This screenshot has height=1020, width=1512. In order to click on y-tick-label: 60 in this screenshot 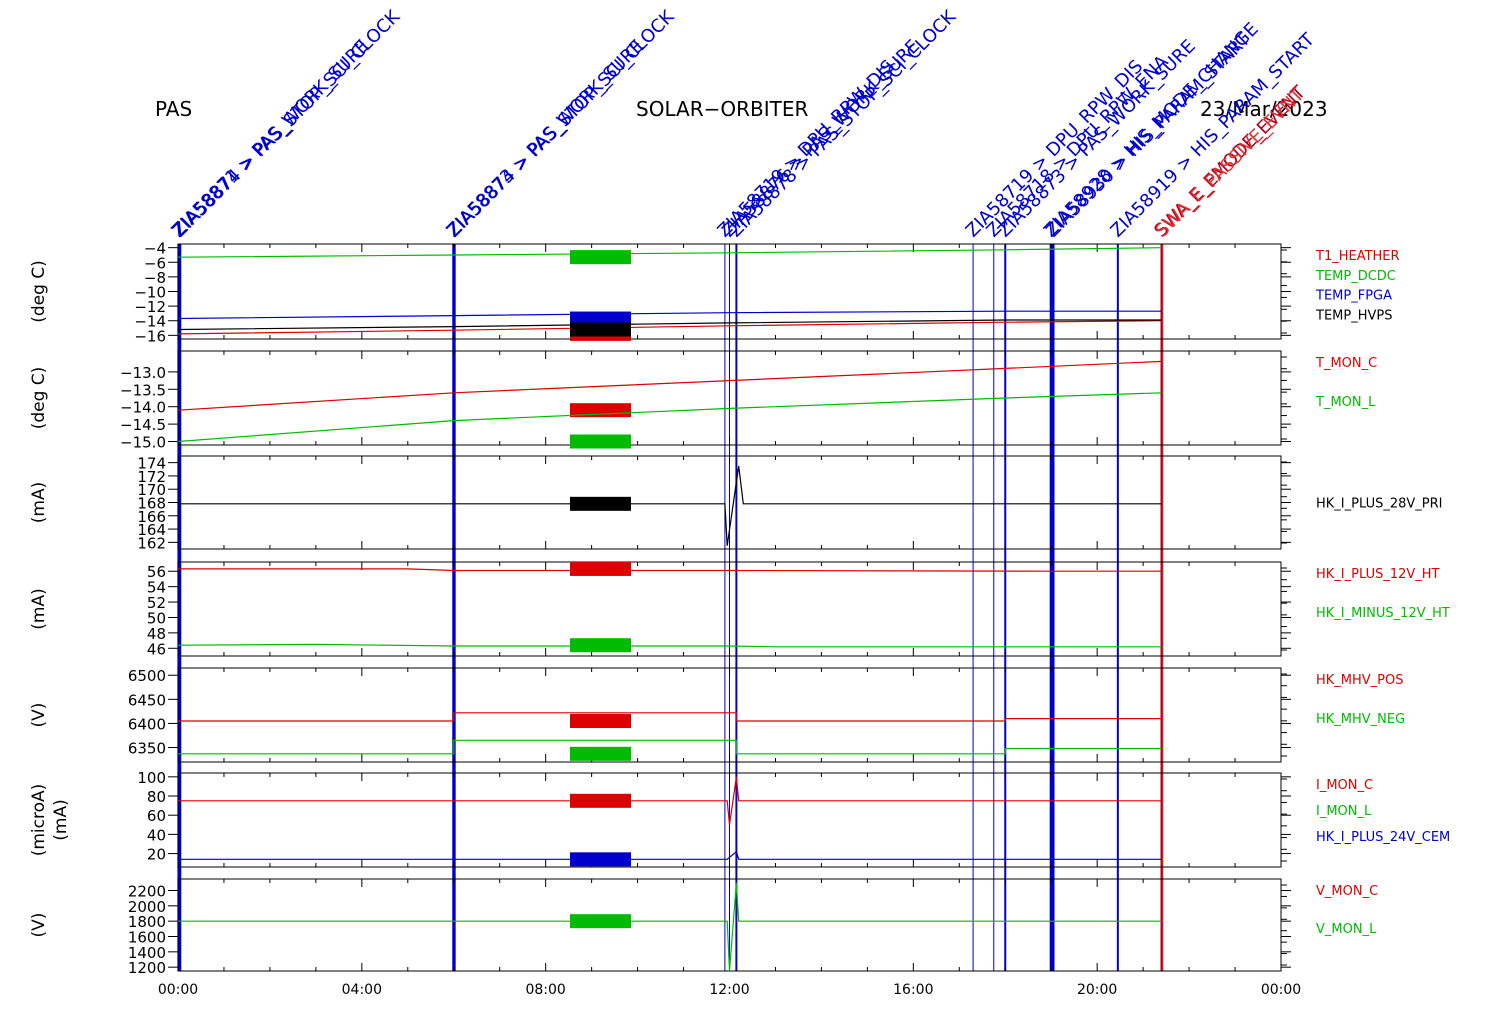, I will do `click(156, 816)`.